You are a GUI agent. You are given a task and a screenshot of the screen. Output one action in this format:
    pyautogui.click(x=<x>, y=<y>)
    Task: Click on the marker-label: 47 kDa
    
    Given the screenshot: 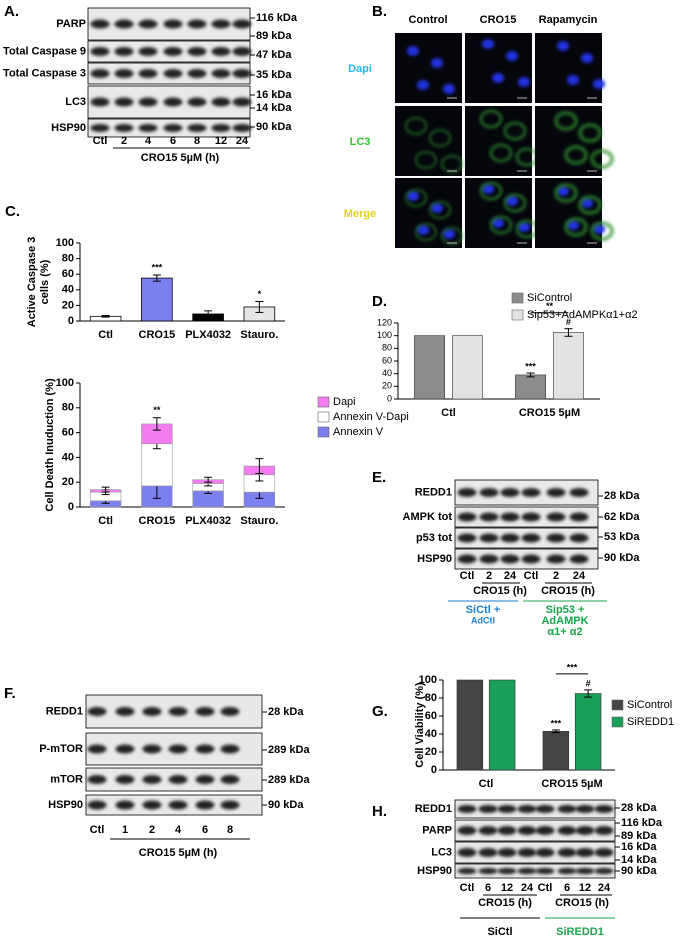 What is the action you would take?
    pyautogui.click(x=274, y=55)
    